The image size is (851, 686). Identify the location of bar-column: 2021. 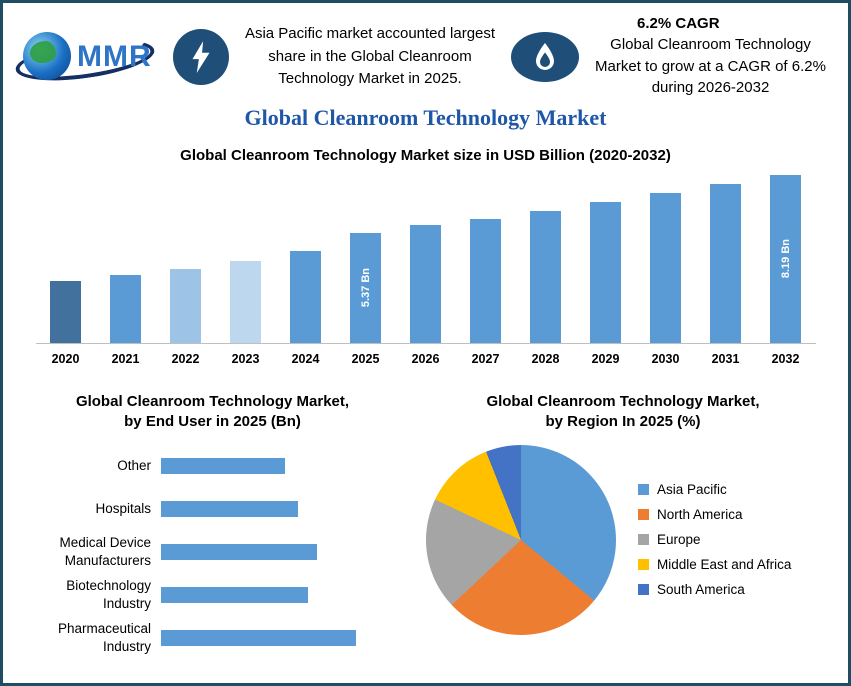
(125, 270).